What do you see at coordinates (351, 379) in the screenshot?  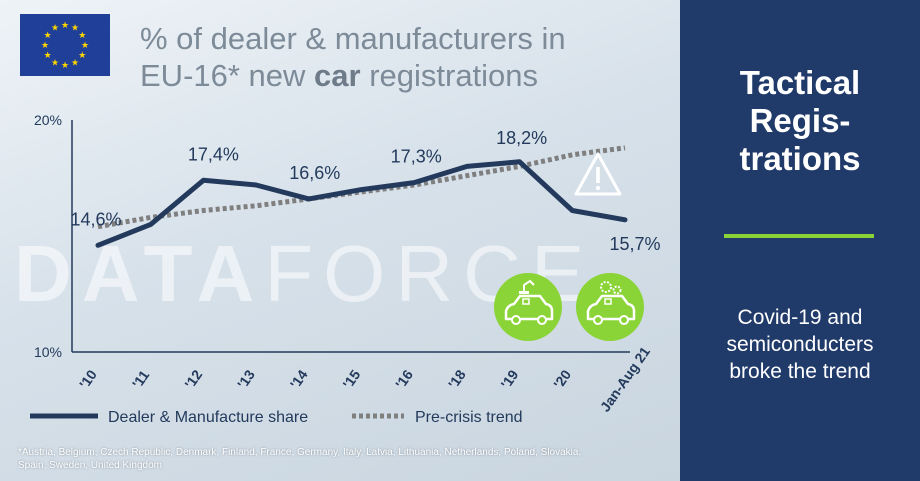 I see `x-tick-label: '15` at bounding box center [351, 379].